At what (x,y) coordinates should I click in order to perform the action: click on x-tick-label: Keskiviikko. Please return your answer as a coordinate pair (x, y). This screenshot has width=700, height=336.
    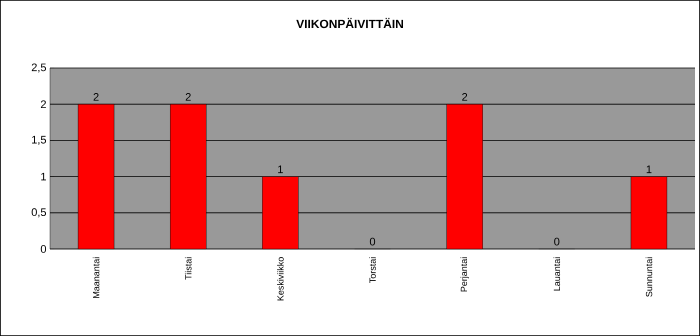
    Looking at the image, I should click on (280, 278).